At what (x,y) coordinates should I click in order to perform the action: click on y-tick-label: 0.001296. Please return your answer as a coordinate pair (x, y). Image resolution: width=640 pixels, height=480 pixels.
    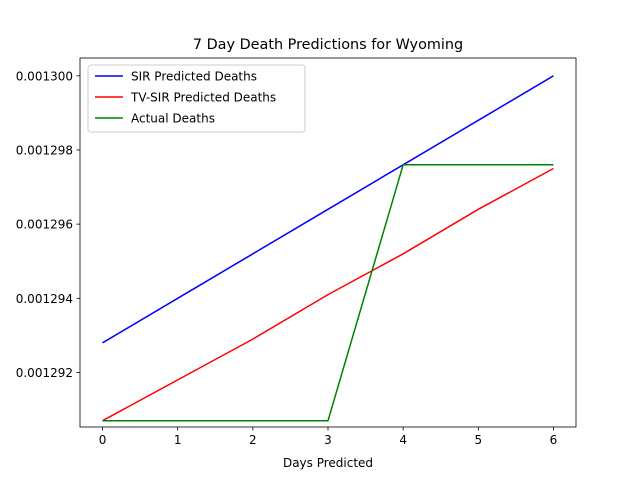
    Looking at the image, I should click on (44, 225).